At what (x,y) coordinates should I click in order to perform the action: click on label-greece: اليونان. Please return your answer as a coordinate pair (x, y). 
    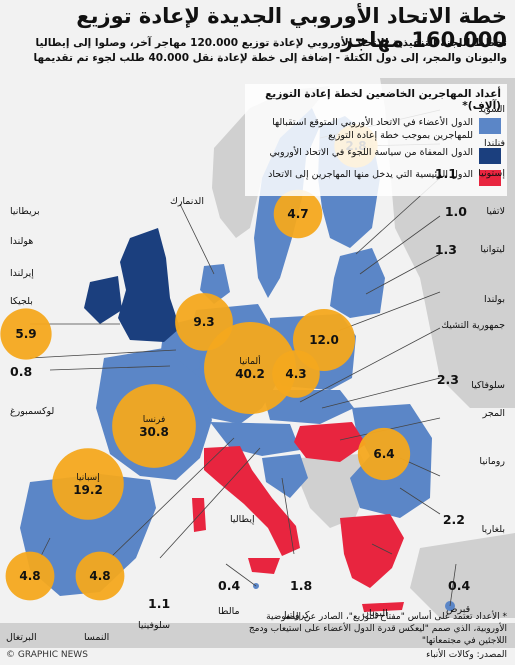
    Looking at the image, I should click on (375, 613).